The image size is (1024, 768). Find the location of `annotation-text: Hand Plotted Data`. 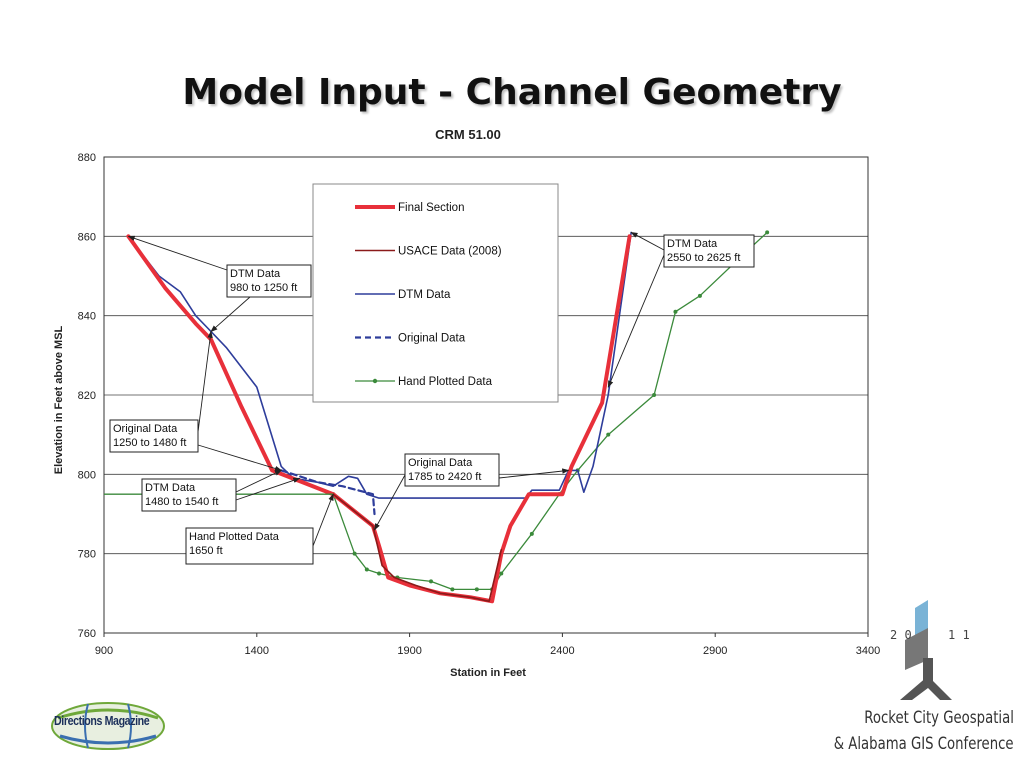

annotation-text: Hand Plotted Data is located at coordinates (234, 537).